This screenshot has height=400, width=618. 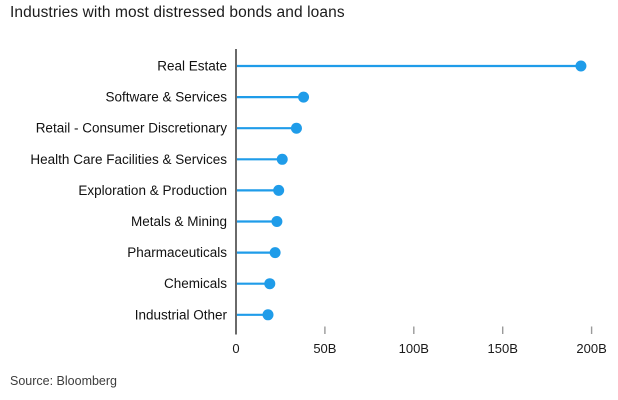 I want to click on category-label: Pharmaceuticals, so click(x=177, y=252).